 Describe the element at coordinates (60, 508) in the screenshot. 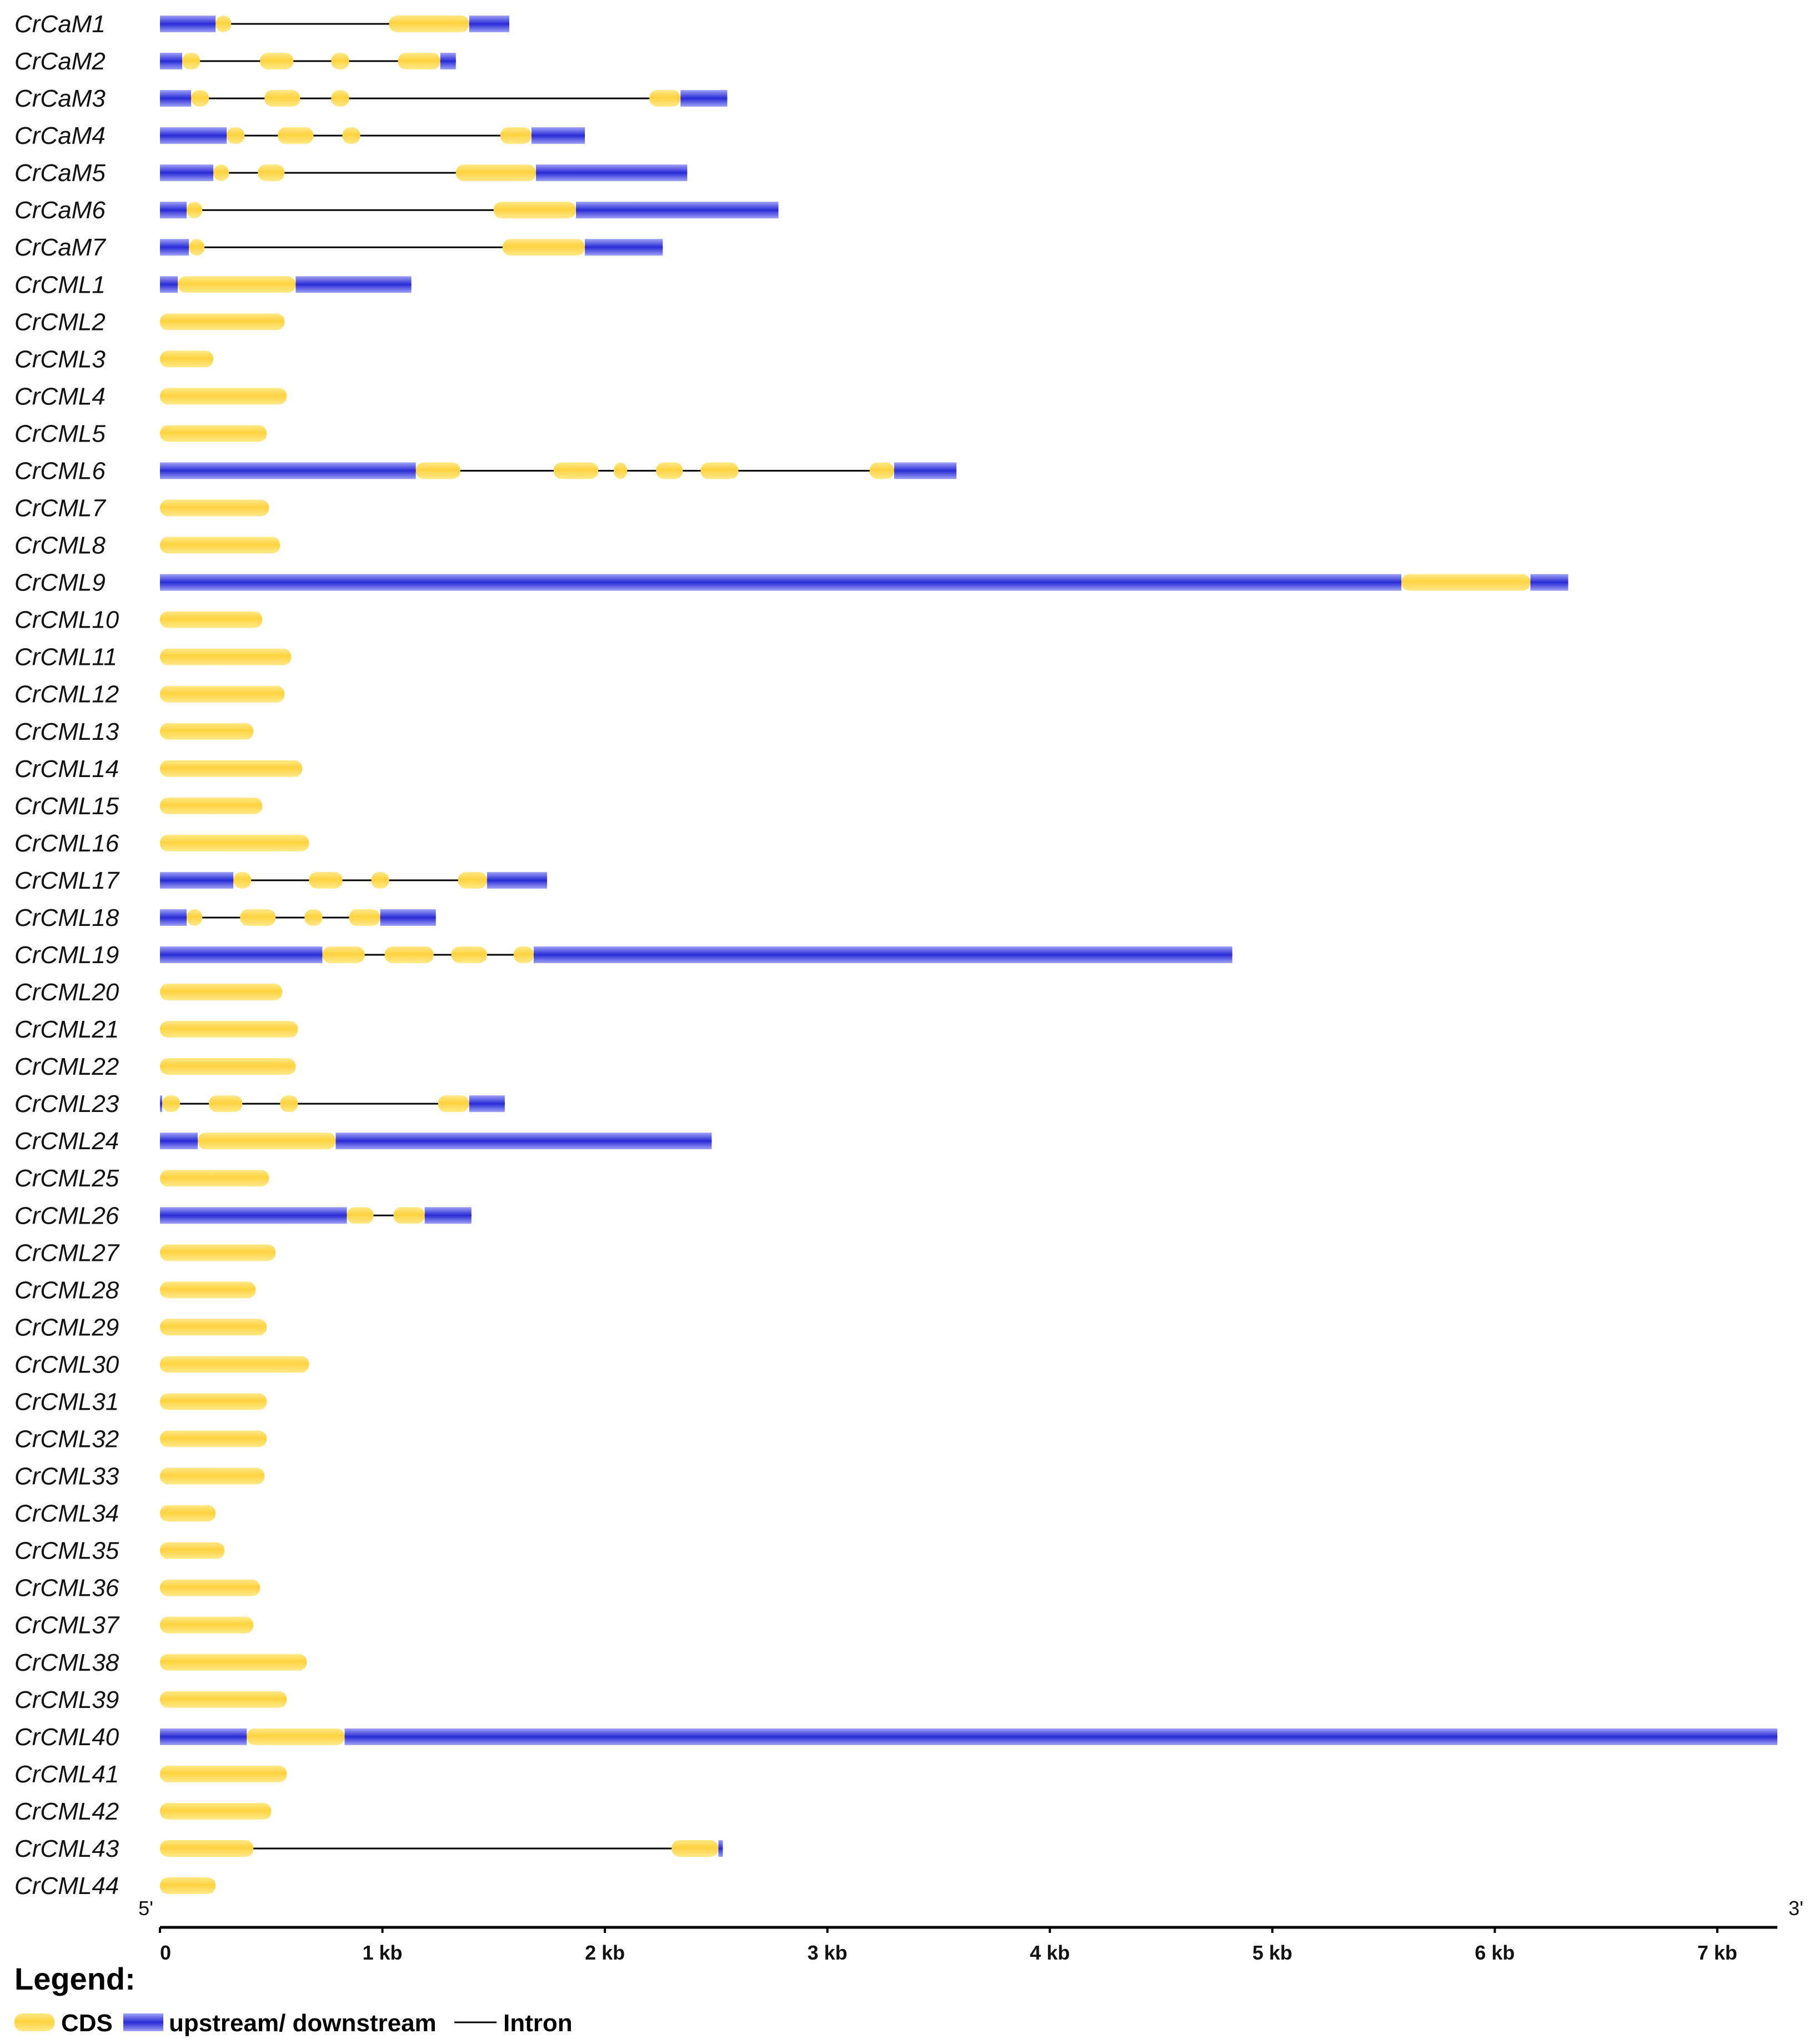

I see `gene-label: CrCML7` at that location.